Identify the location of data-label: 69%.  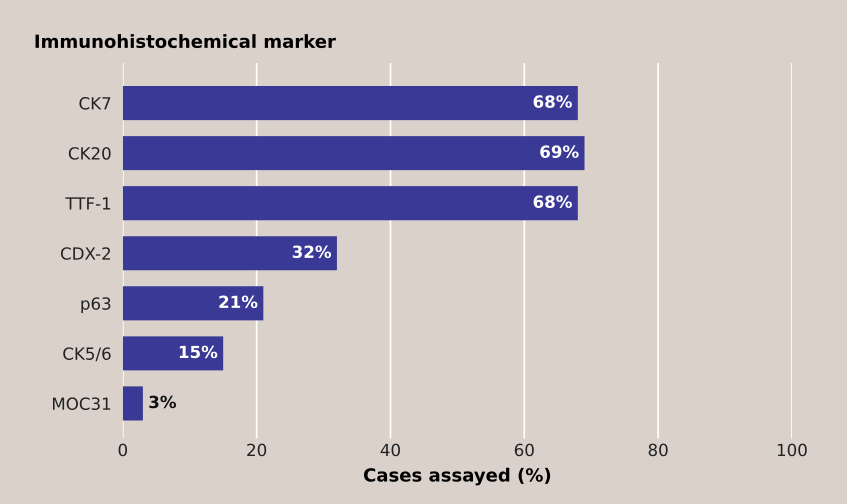
(559, 151).